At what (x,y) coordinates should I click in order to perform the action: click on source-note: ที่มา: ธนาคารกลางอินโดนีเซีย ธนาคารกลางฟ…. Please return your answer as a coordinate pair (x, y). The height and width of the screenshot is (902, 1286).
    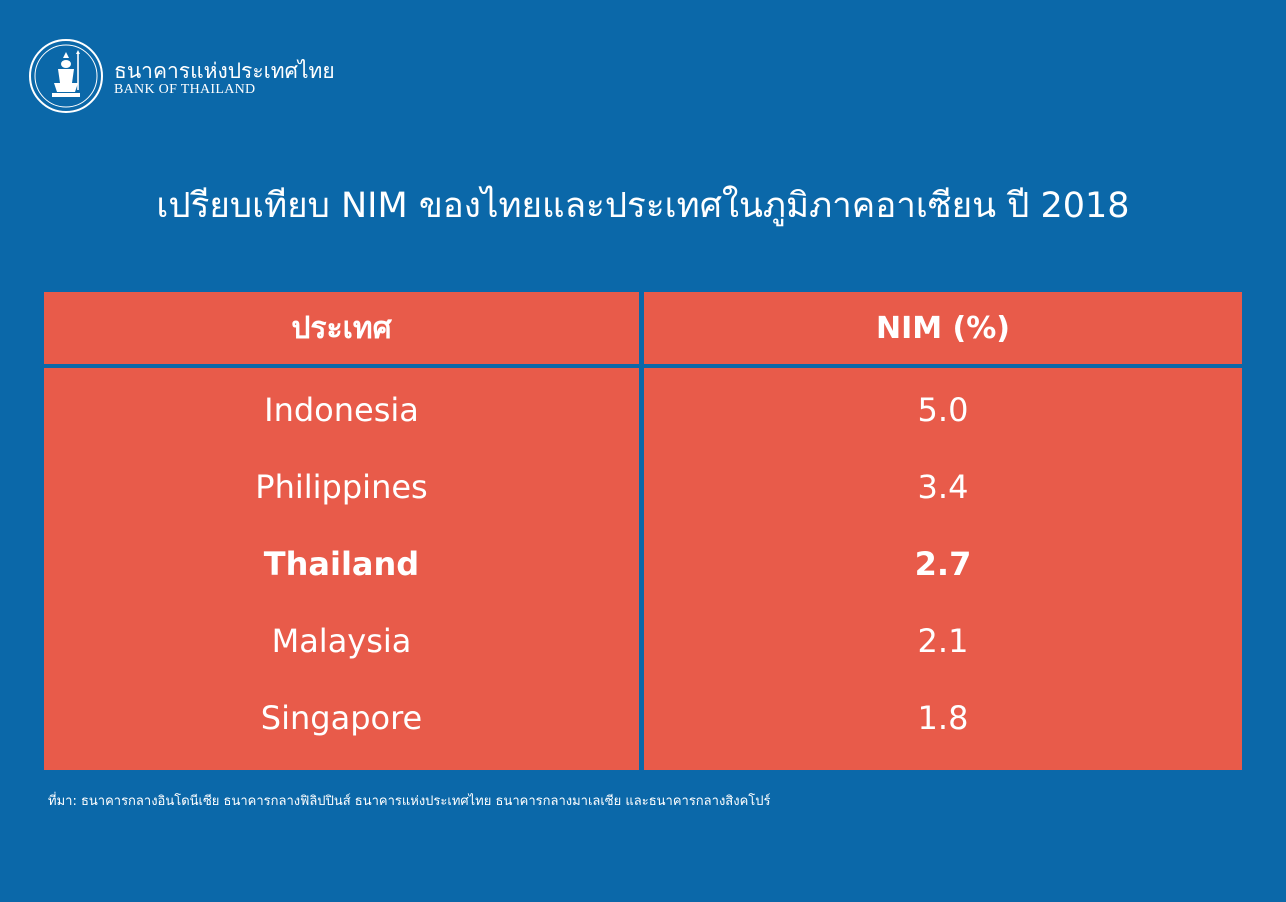
    Looking at the image, I should click on (409, 801).